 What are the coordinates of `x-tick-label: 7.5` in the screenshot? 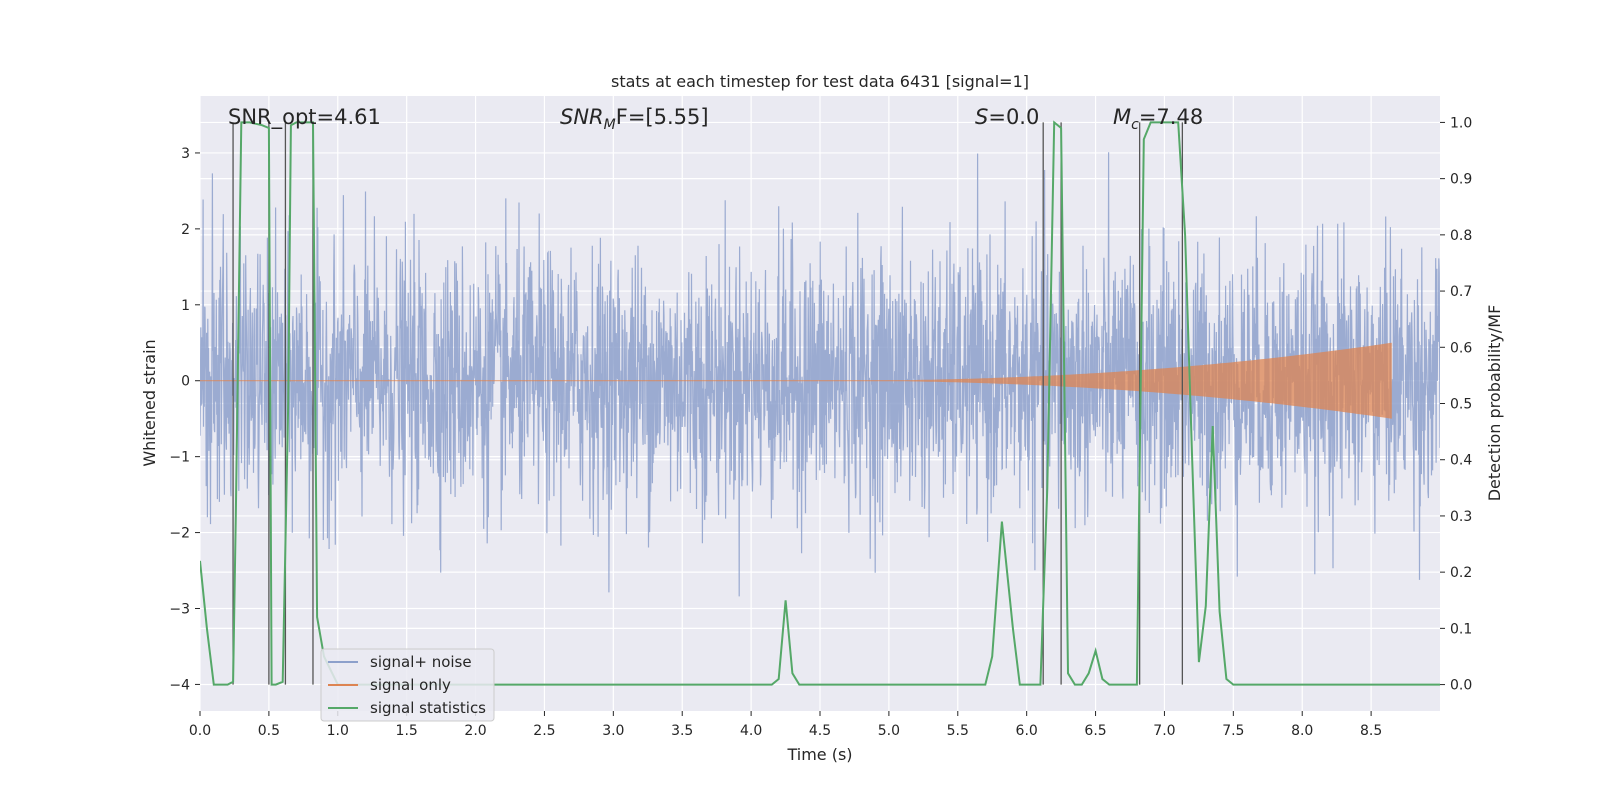 It's located at (1233, 731).